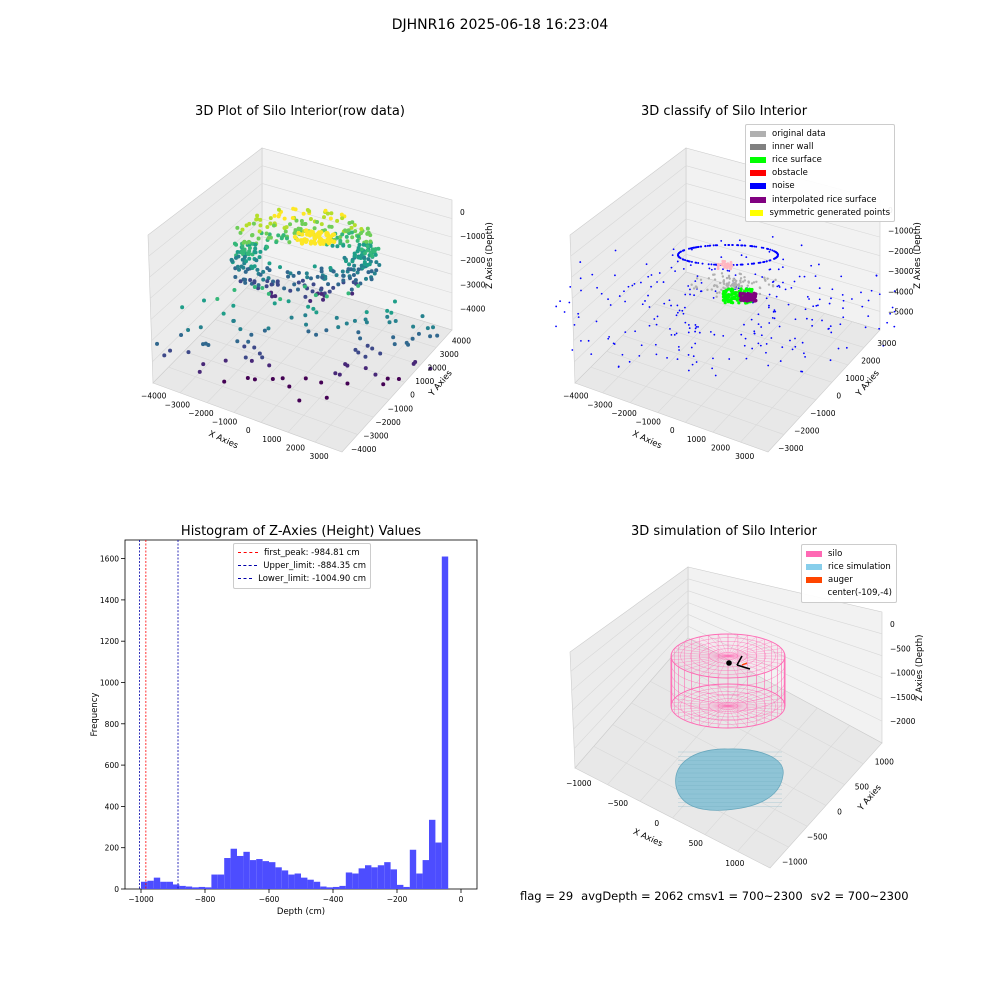 The height and width of the screenshot is (1000, 1000). I want to click on x-tick-label: −800, so click(205, 899).